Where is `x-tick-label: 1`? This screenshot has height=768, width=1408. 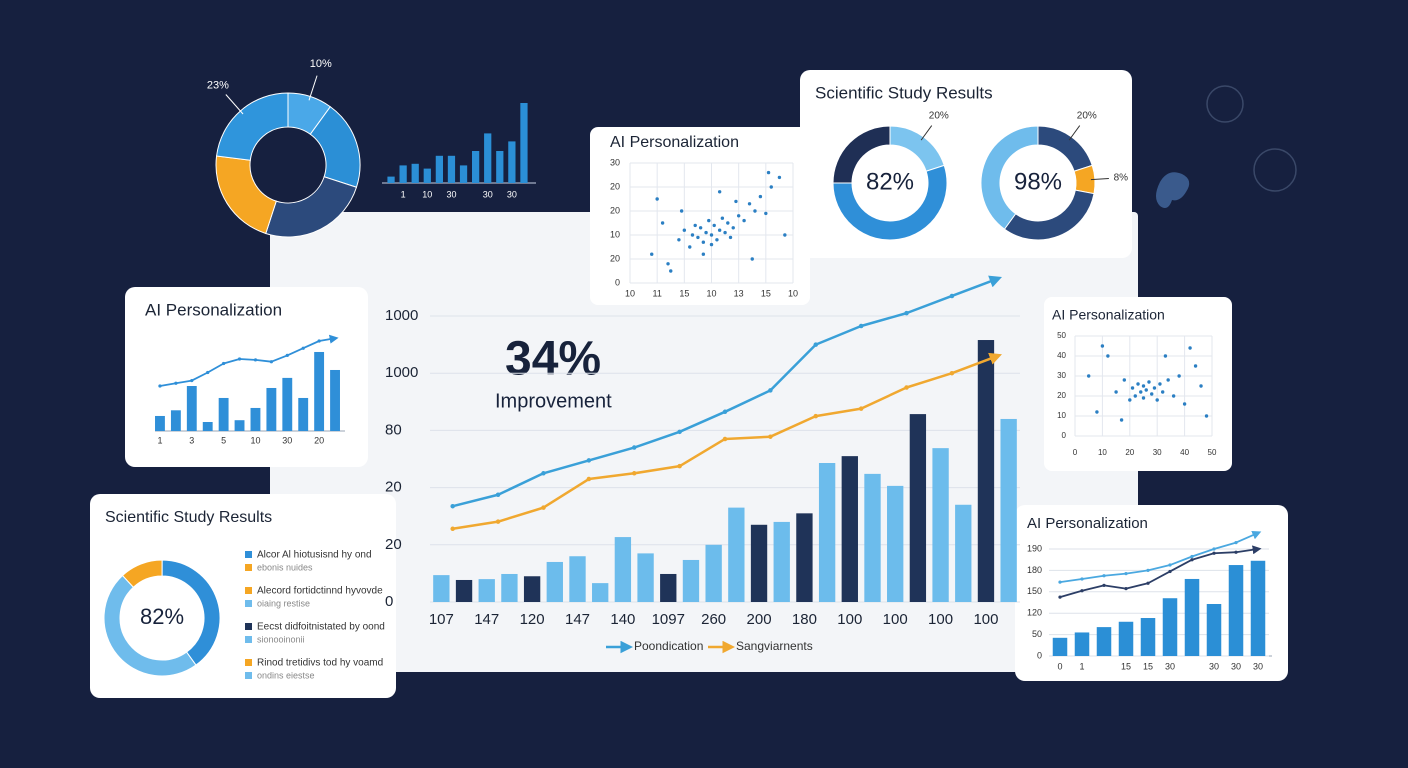 x-tick-label: 1 is located at coordinates (403, 194).